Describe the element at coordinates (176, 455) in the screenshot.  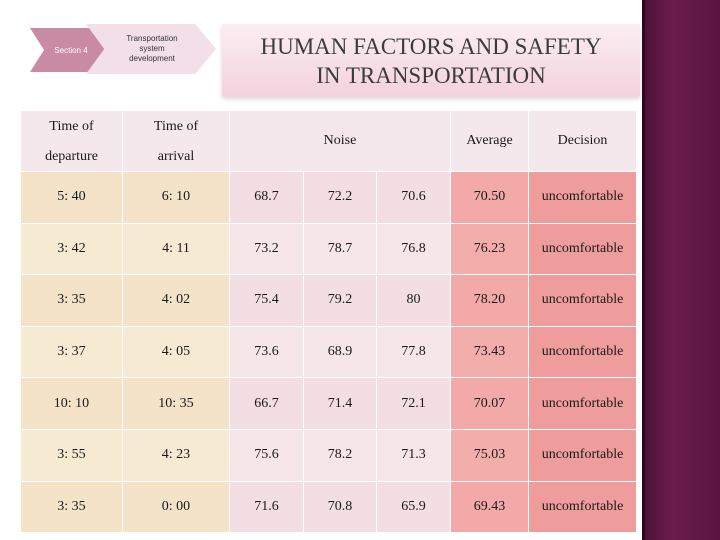
I see `cell-arrival: 4: 23` at that location.